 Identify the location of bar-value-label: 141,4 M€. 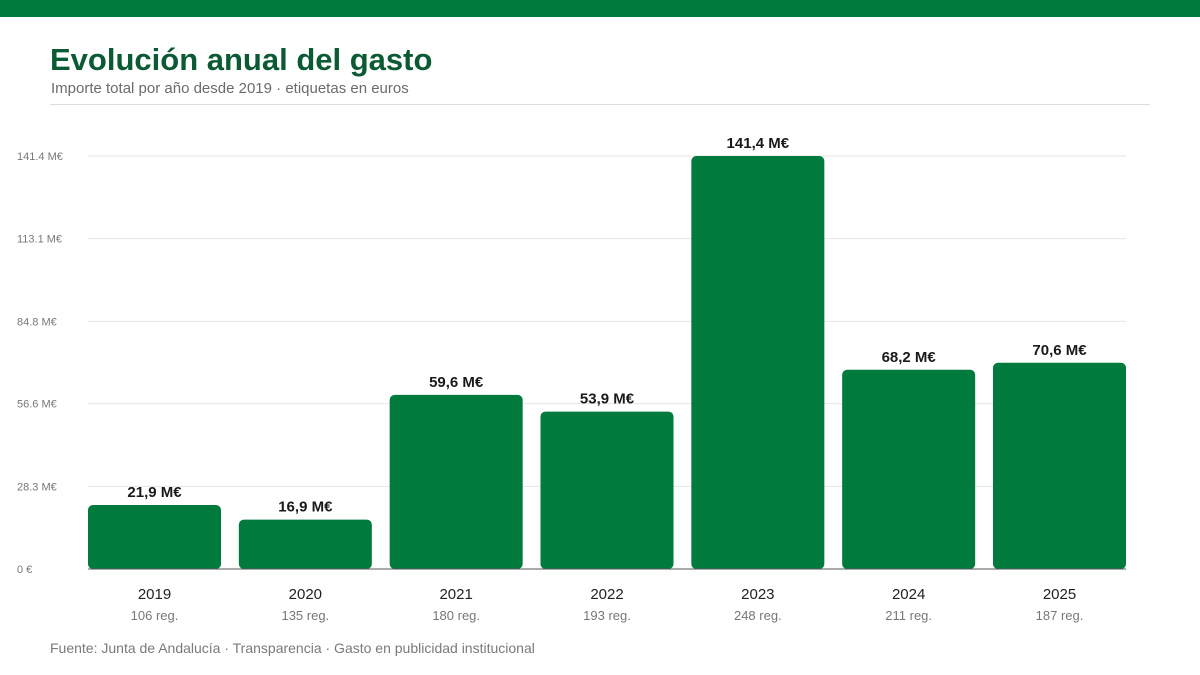
(758, 143).